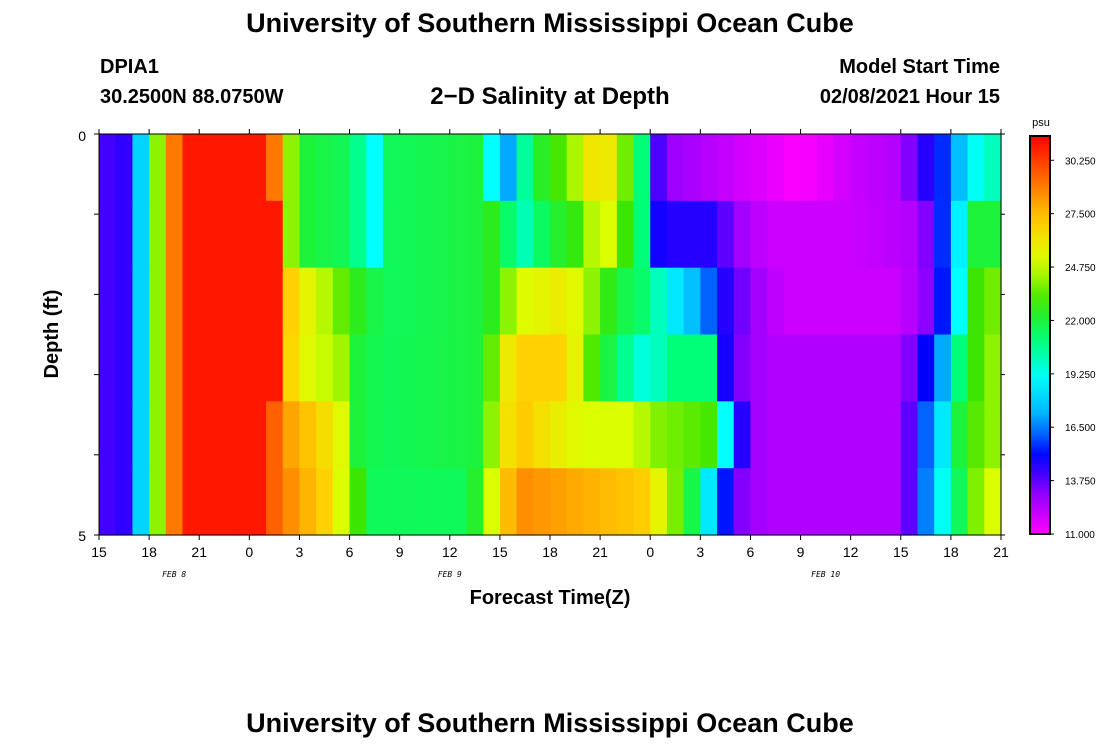 The width and height of the screenshot is (1100, 750). Describe the element at coordinates (192, 97) in the screenshot. I see `station-coordinates: 30.2500N 88.0750W` at that location.